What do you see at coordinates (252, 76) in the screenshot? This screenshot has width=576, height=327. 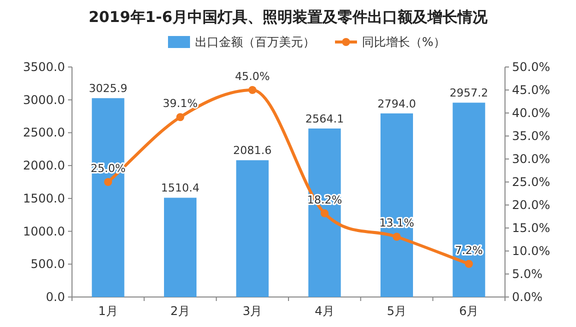 I see `data-label: 45.0%` at bounding box center [252, 76].